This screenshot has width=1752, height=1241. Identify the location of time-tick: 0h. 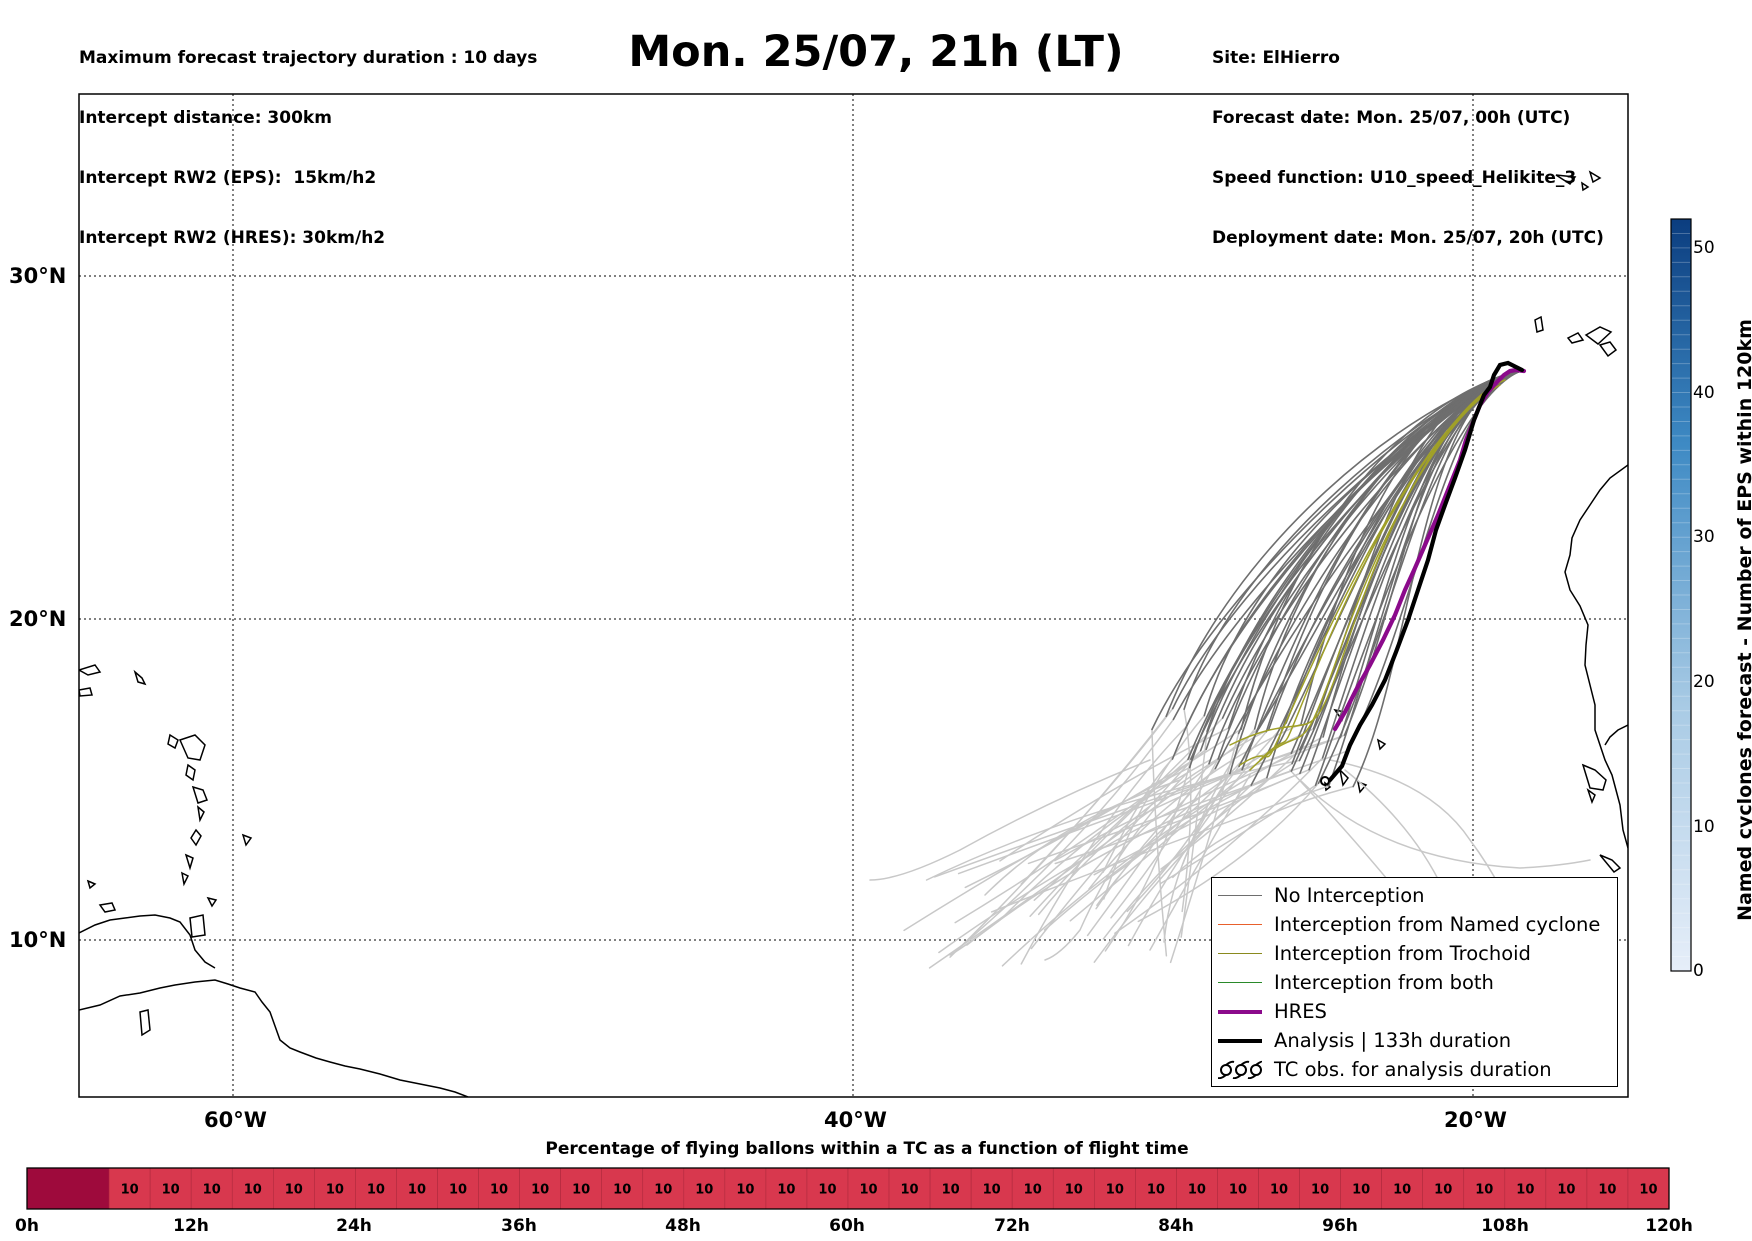
(27, 1226).